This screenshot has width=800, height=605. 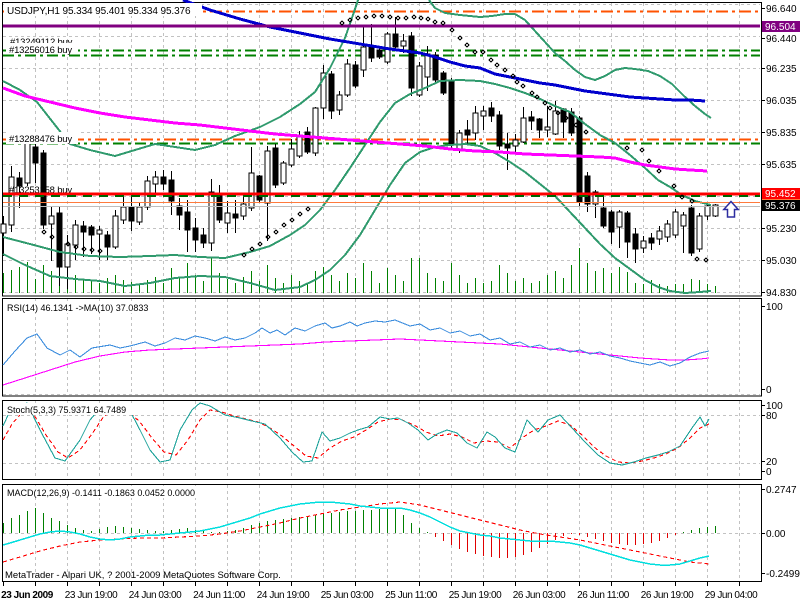 What do you see at coordinates (781, 293) in the screenshot?
I see `svg-text: 94.830` at bounding box center [781, 293].